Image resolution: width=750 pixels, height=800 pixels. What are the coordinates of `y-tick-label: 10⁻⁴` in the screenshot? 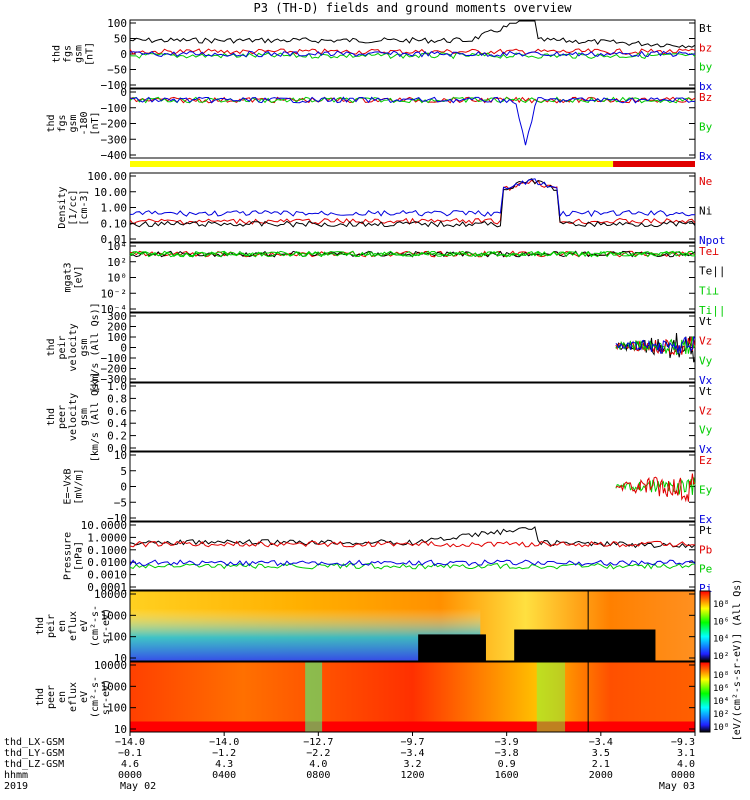 It's located at (114, 309).